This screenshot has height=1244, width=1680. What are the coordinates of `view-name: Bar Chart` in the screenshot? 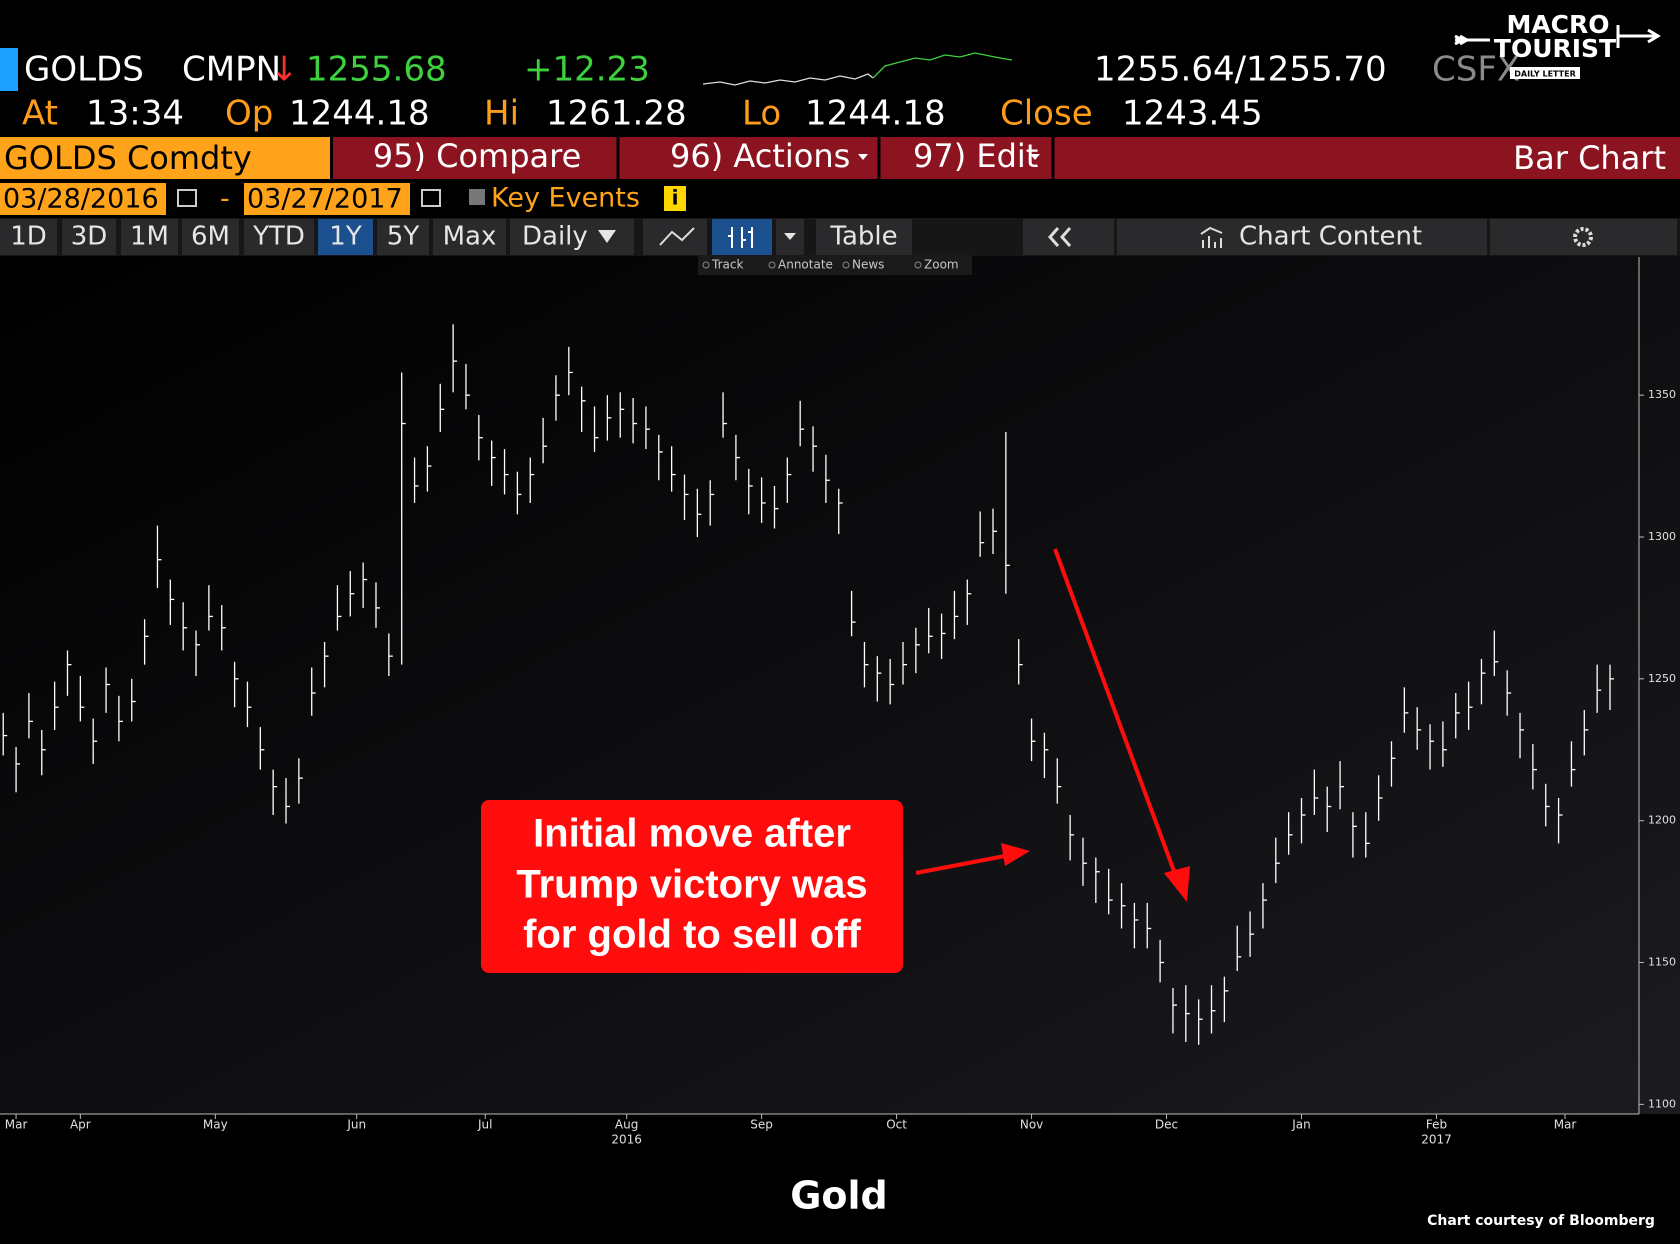 It's located at (1589, 158).